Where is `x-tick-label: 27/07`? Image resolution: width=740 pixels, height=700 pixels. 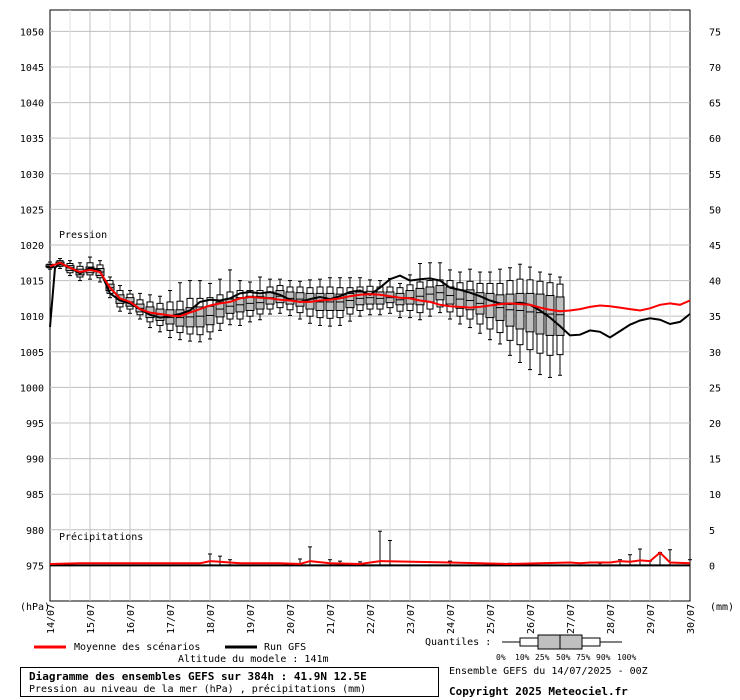 x-tick-label: 27/07 is located at coordinates (571, 619).